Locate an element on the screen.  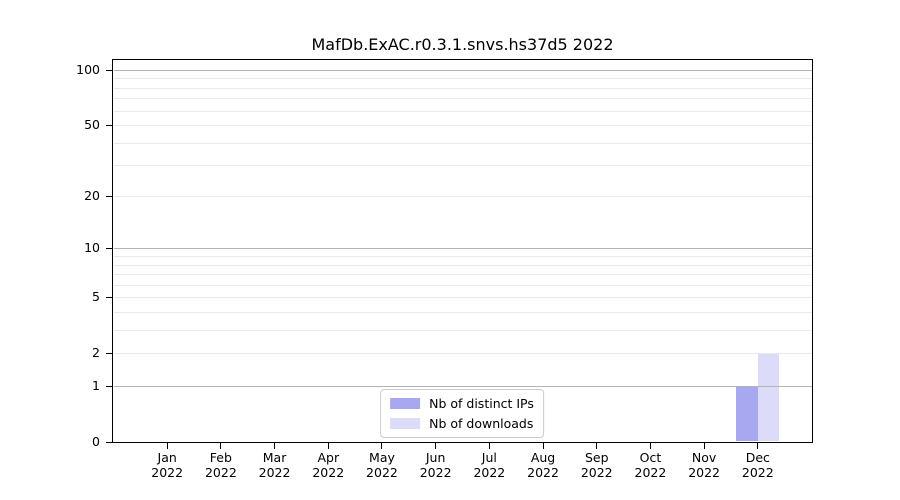
y-tick-label: 2 is located at coordinates (96, 353).